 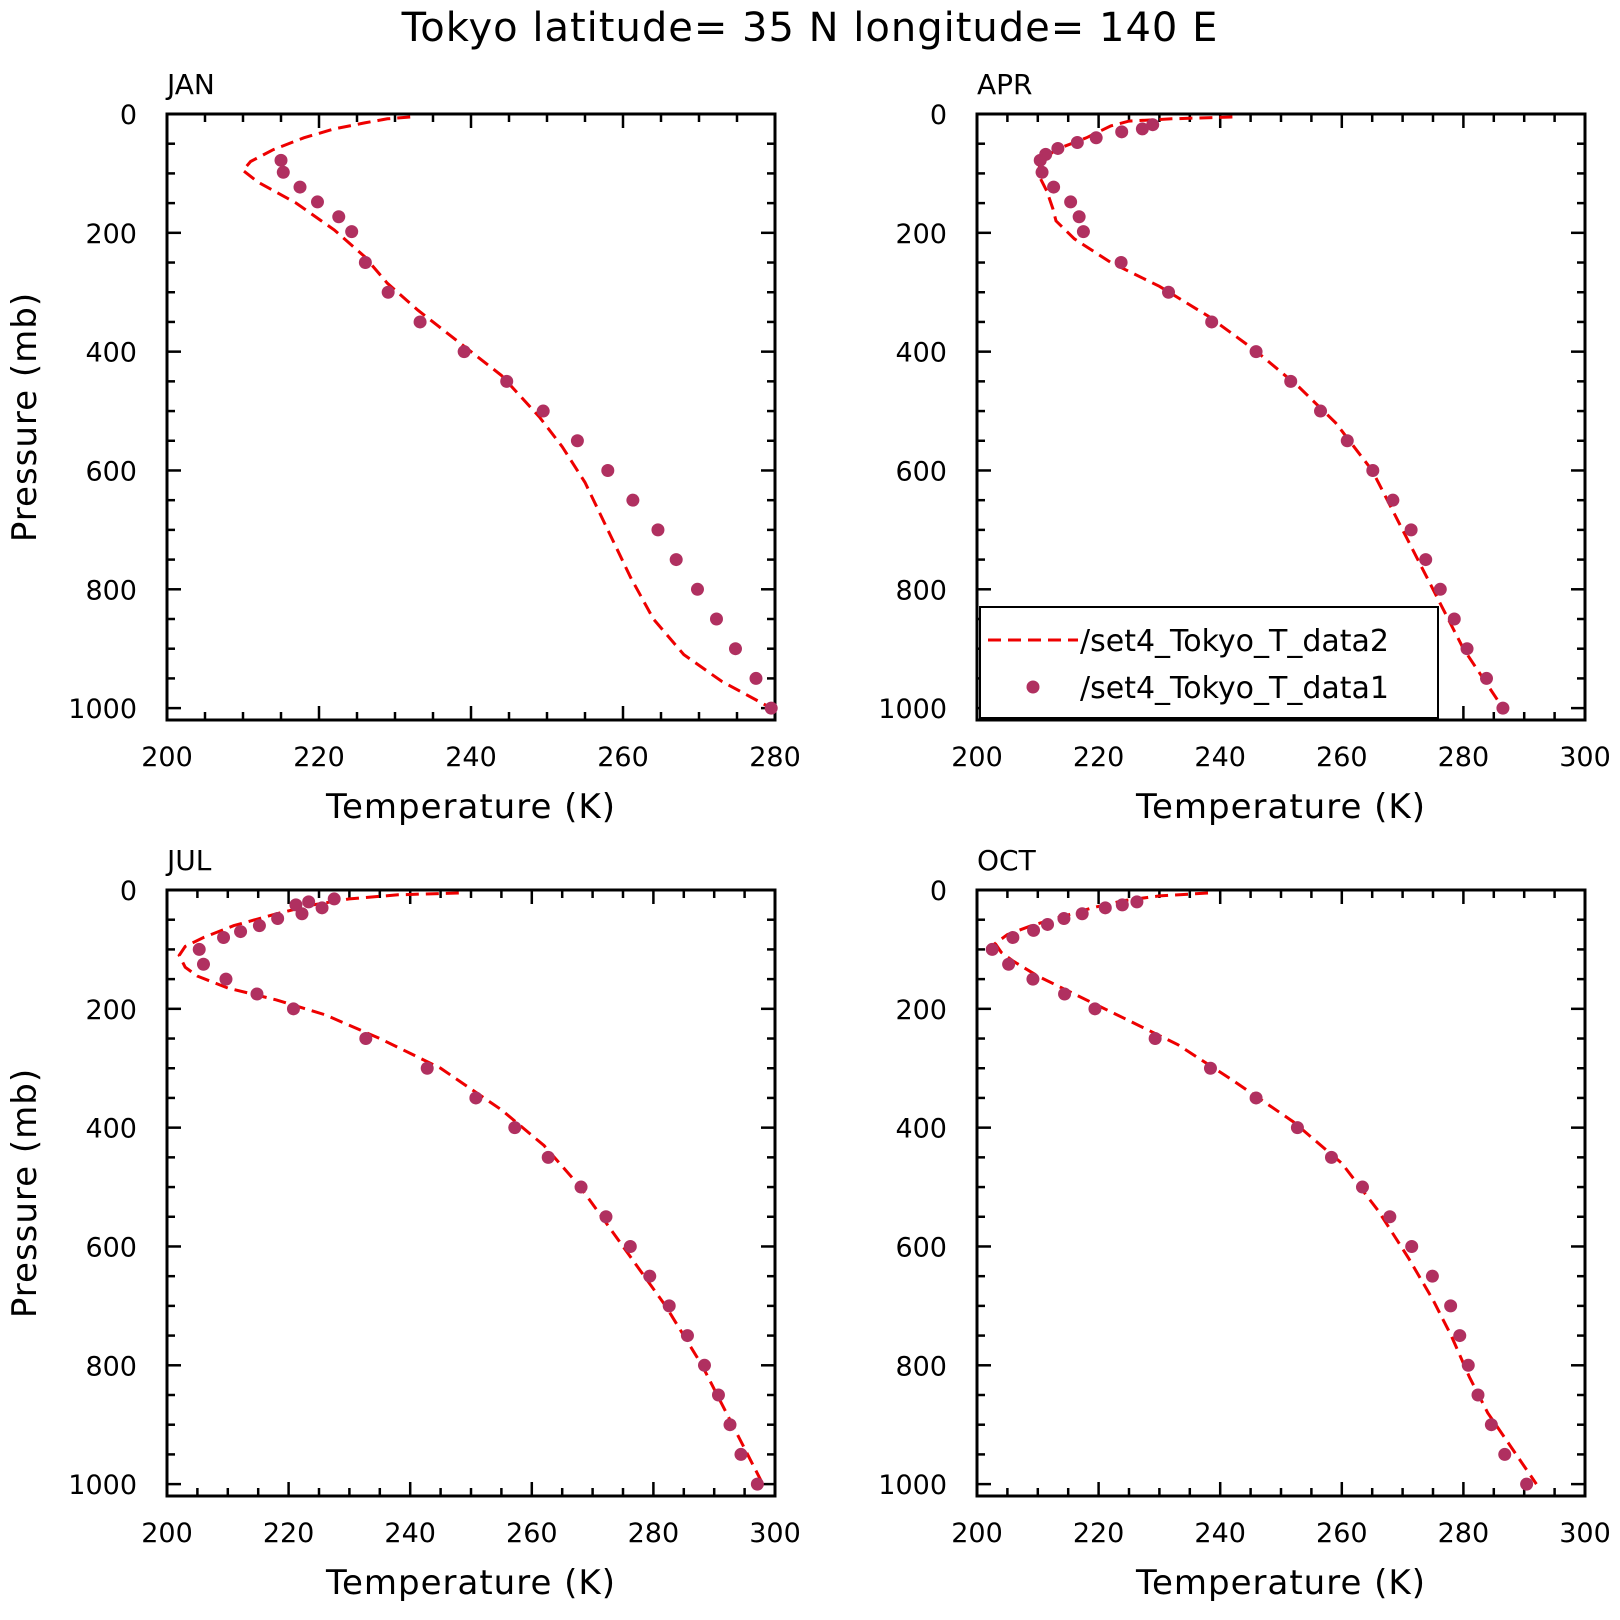 I want to click on legend-box, so click(x=1209, y=662).